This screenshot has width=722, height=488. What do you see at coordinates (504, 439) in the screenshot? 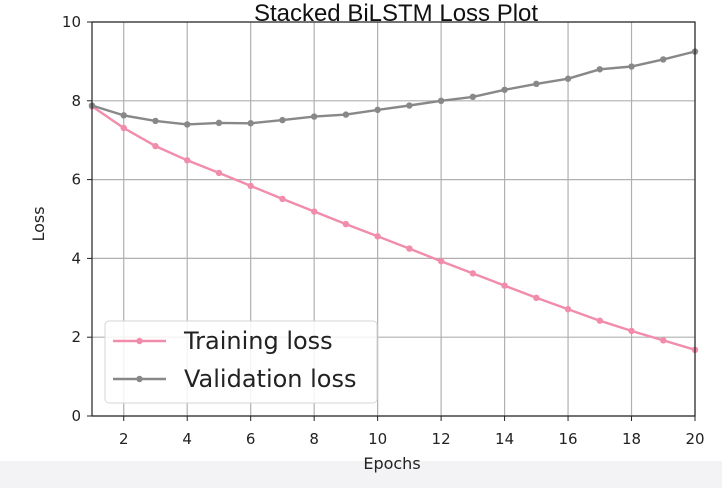
I see `x-tick-label: 14` at bounding box center [504, 439].